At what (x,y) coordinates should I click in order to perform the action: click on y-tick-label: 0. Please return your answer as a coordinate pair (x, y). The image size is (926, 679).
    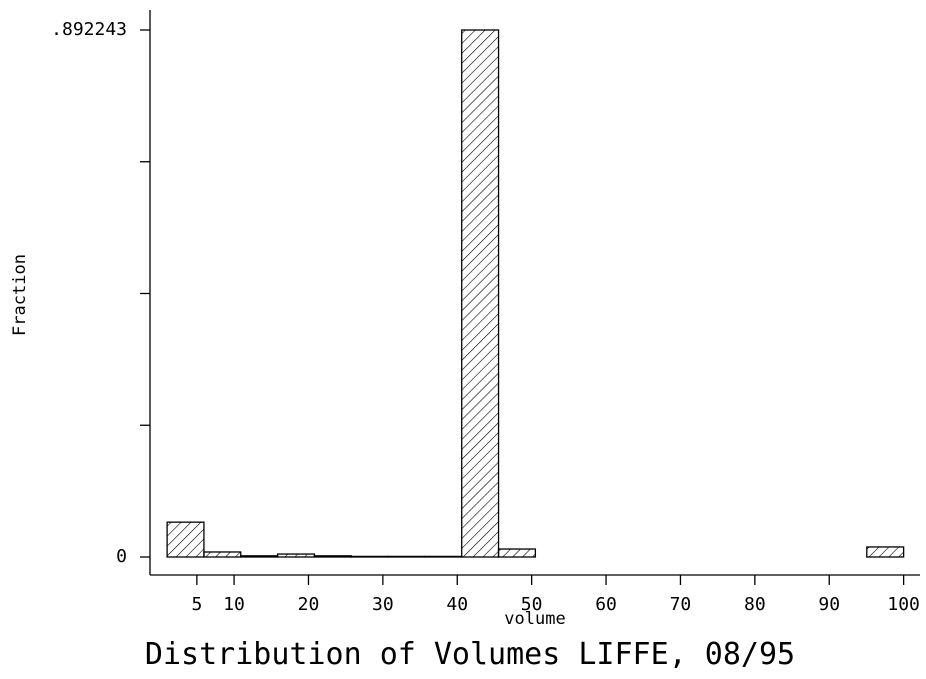
    Looking at the image, I should click on (121, 556).